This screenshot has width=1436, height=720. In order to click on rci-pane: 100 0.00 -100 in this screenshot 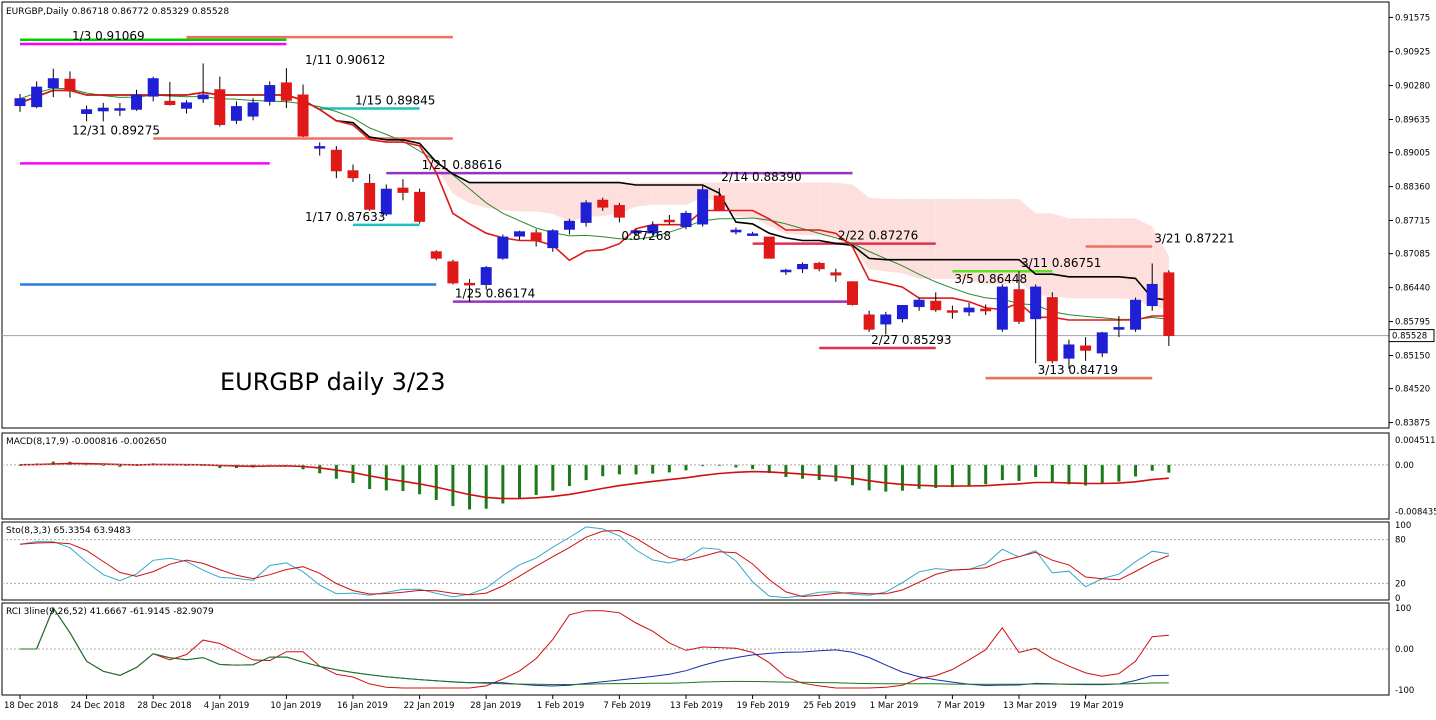, I will do `click(708, 650)`.